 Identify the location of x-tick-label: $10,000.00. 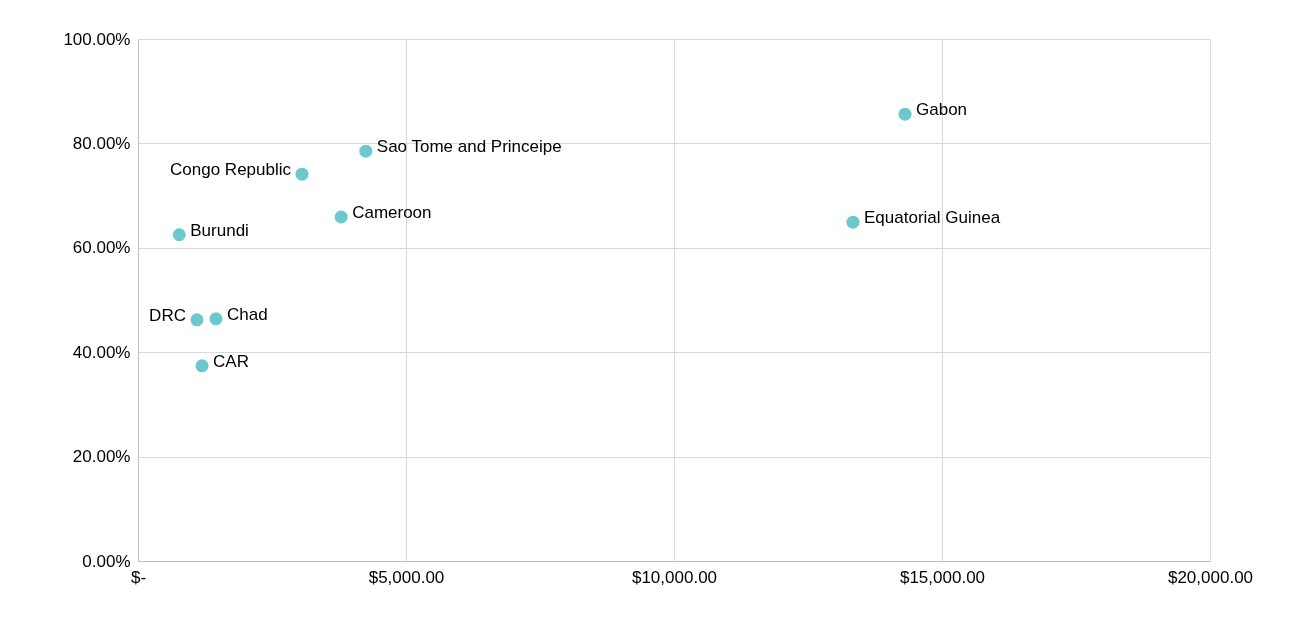
(674, 577).